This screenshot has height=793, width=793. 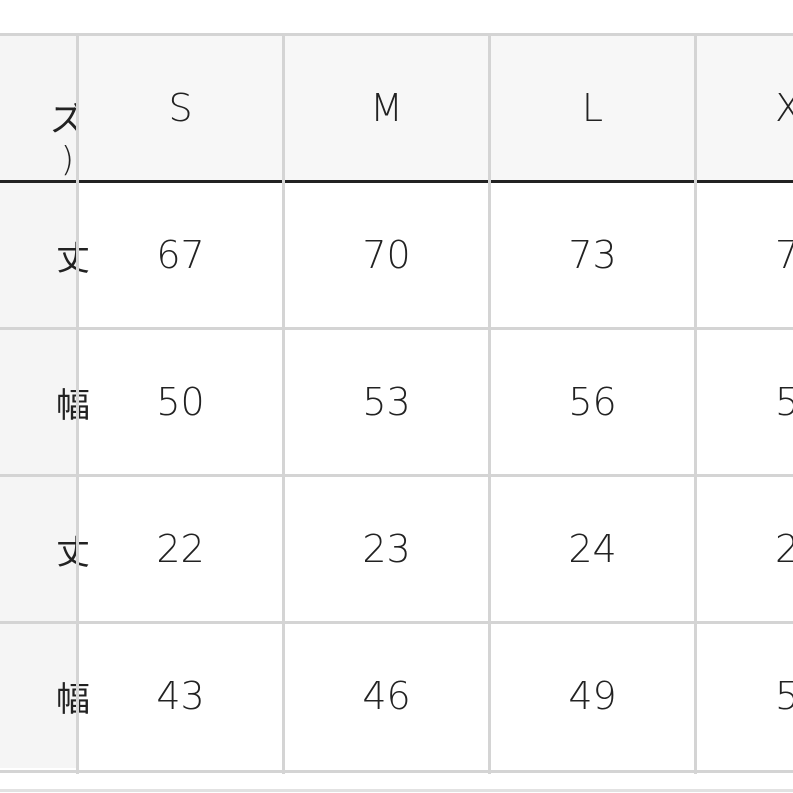 I want to click on table-cell: 73, so click(x=592, y=255).